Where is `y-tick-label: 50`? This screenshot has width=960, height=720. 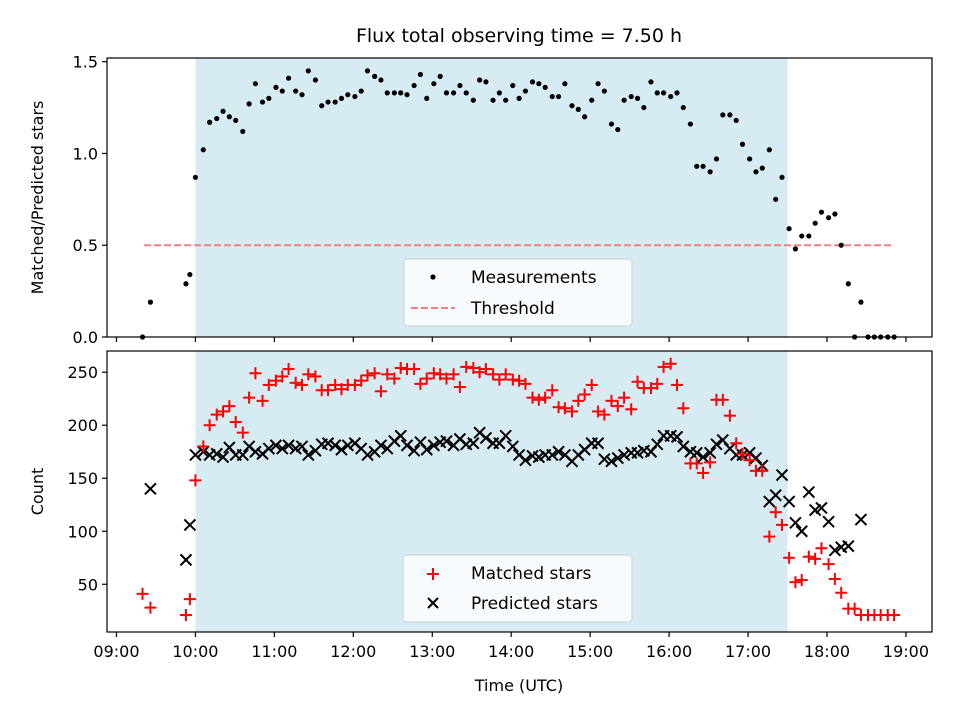
y-tick-label: 50 is located at coordinates (88, 584).